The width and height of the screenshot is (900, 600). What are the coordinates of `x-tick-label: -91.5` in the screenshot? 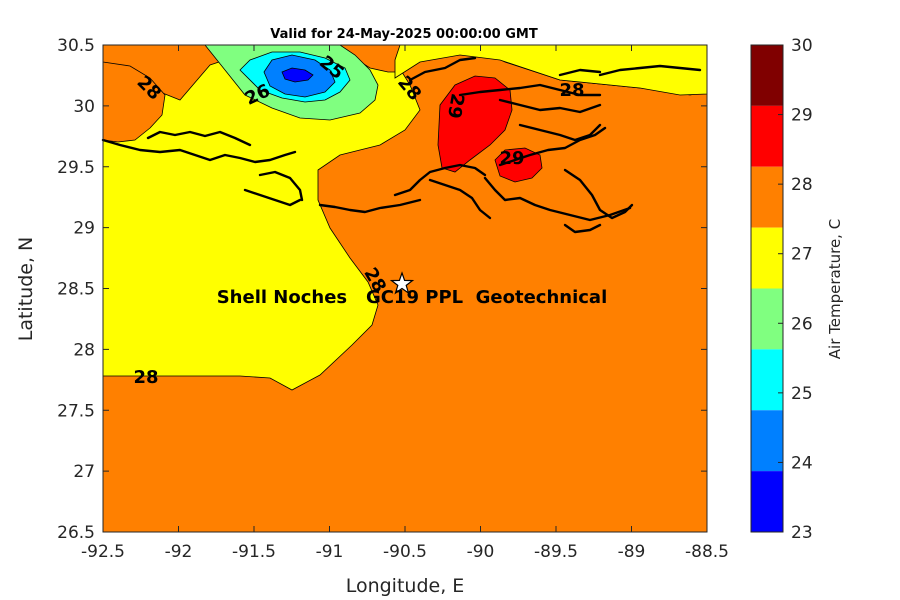 It's located at (254, 552).